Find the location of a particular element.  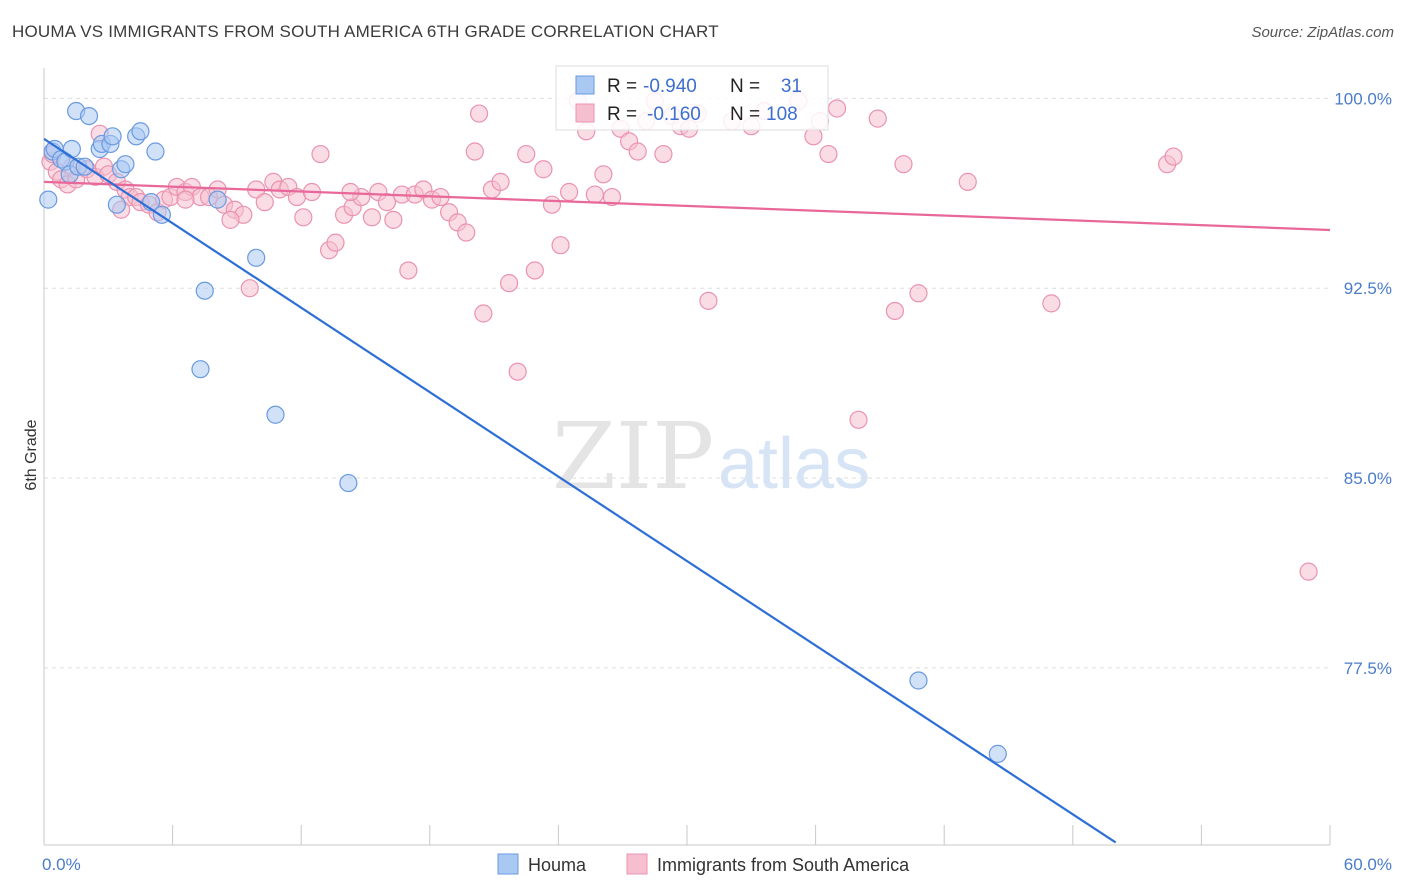

watermark: ZIP atlas is located at coordinates (711, 456).